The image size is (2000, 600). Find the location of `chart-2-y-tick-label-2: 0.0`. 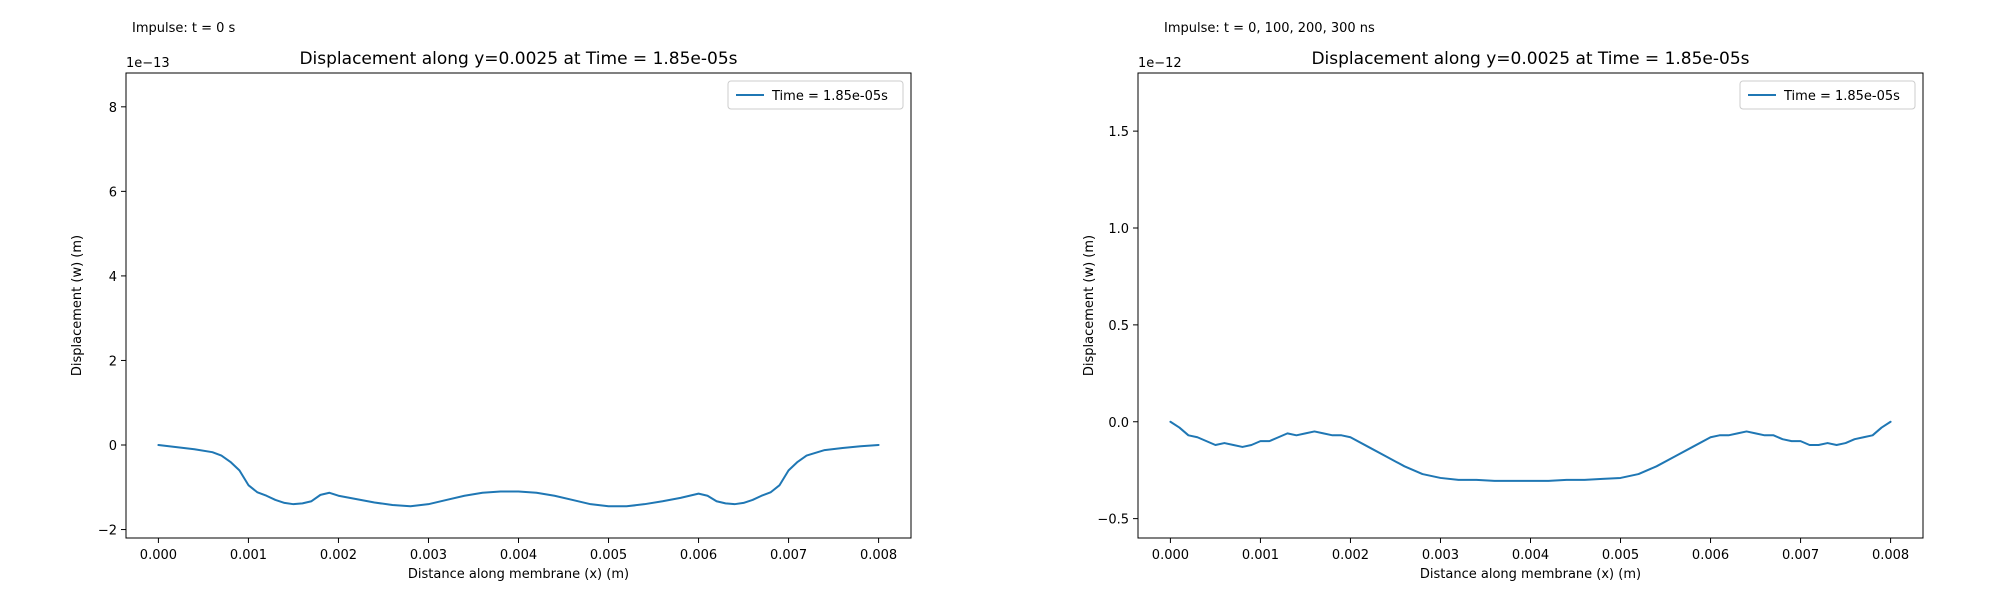

chart-2-y-tick-label-2: 0.0 is located at coordinates (1118, 423).